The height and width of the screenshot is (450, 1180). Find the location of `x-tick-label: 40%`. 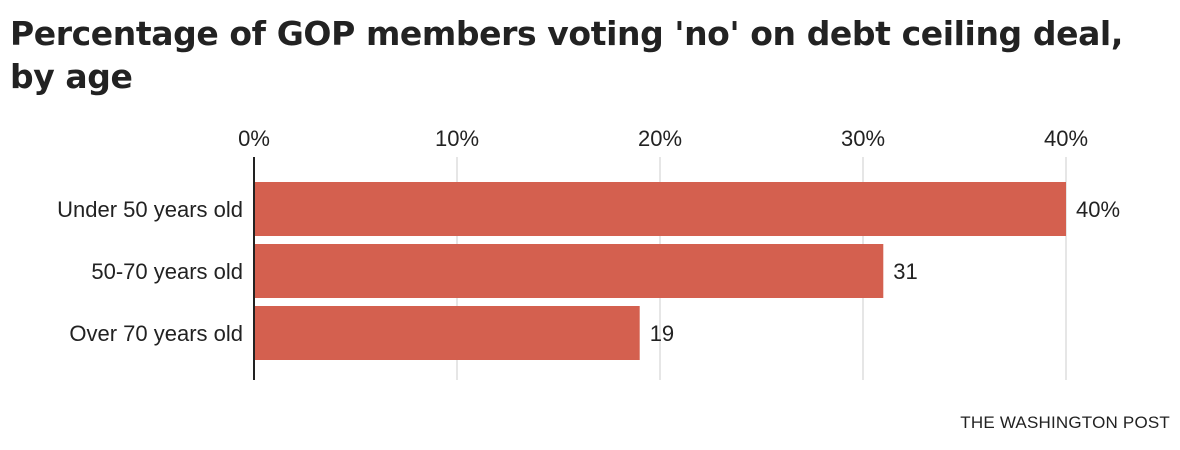

x-tick-label: 40% is located at coordinates (1066, 138).